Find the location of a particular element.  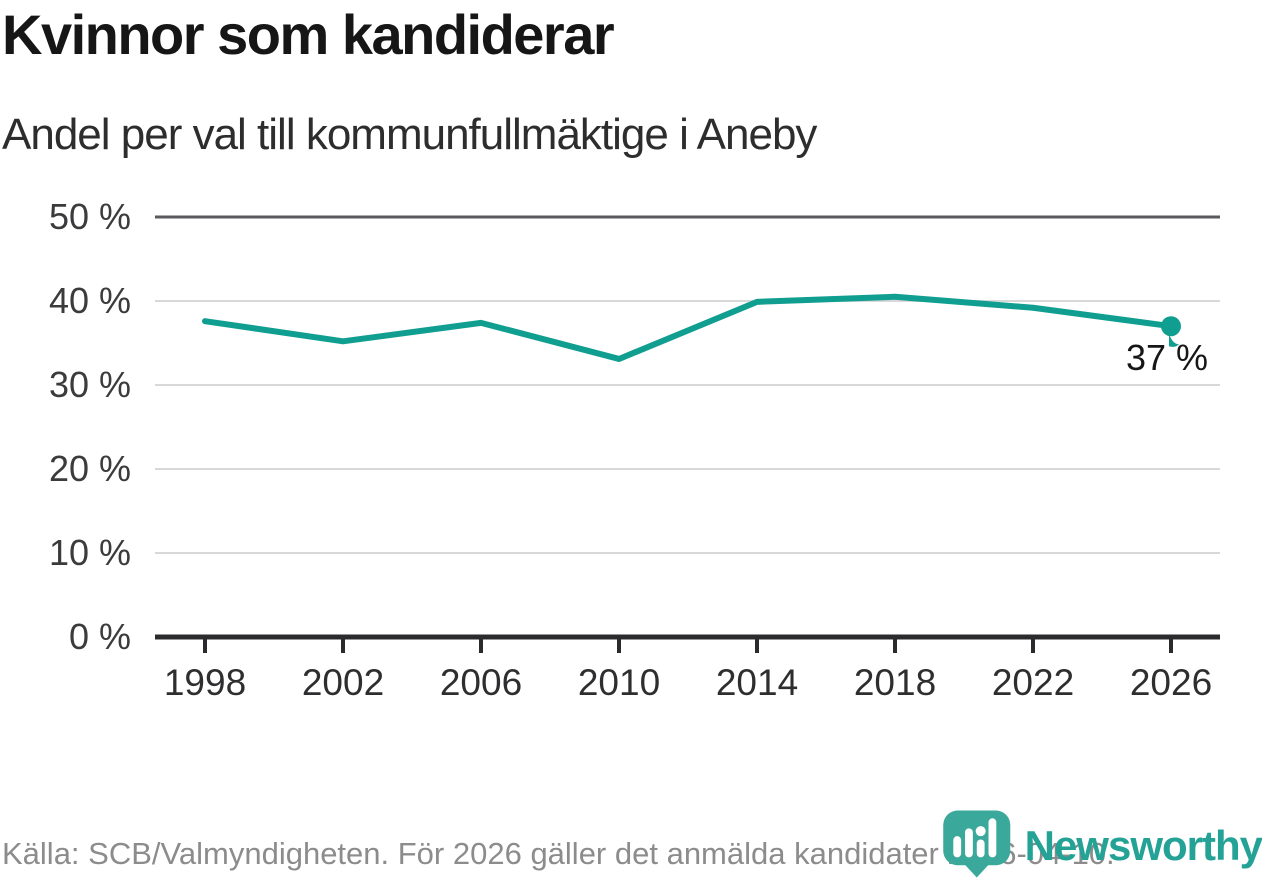

data-point-marker-tail is located at coordinates (1174, 340).